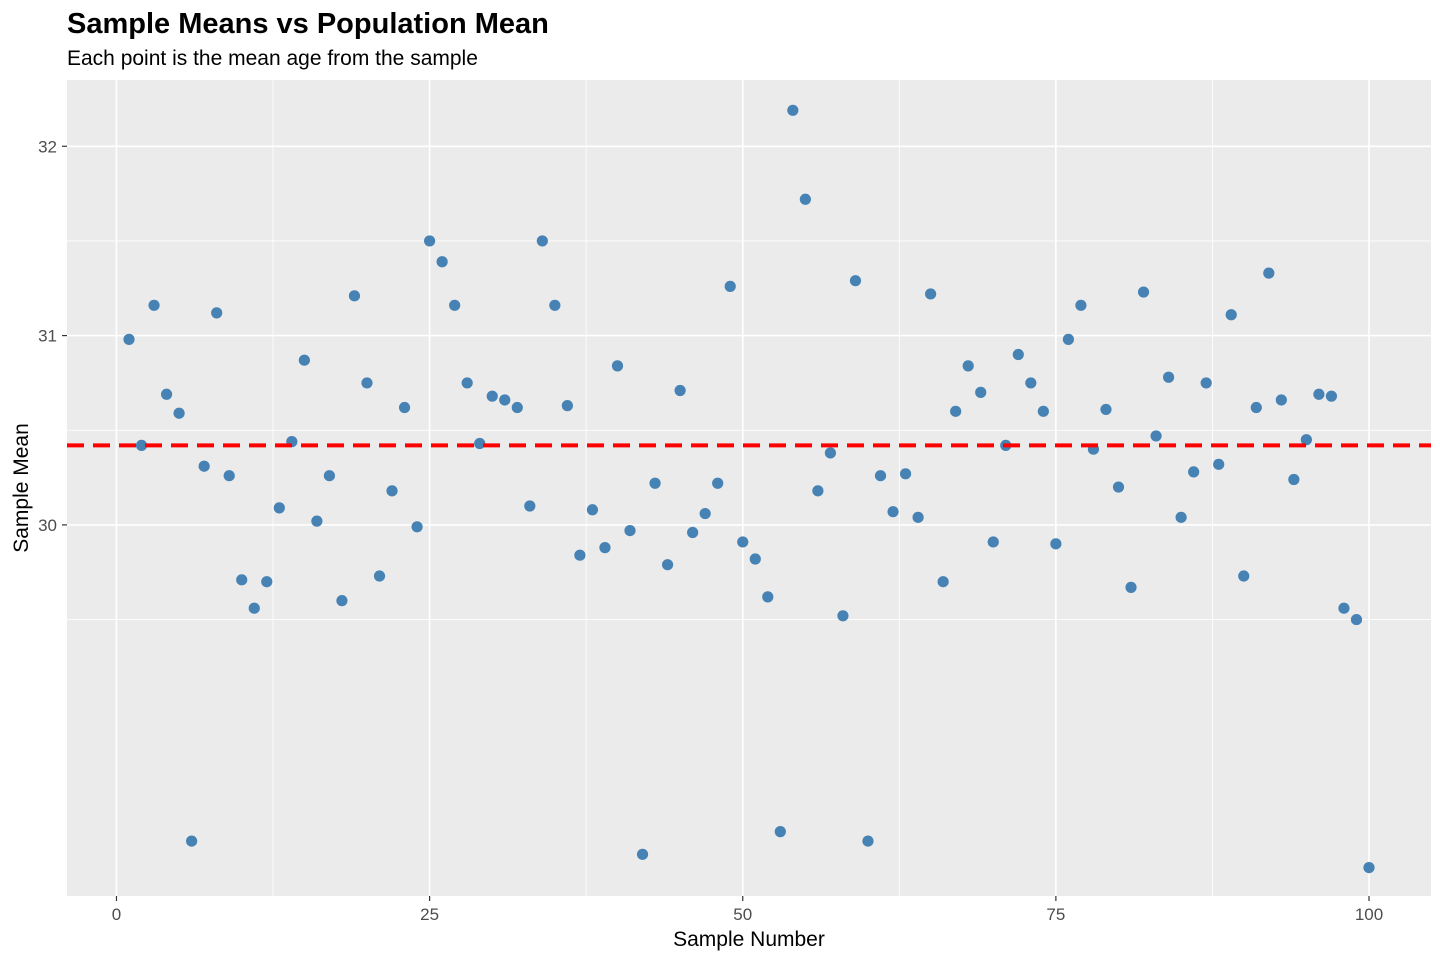  What do you see at coordinates (116, 914) in the screenshot?
I see `x-tick-label: 0` at bounding box center [116, 914].